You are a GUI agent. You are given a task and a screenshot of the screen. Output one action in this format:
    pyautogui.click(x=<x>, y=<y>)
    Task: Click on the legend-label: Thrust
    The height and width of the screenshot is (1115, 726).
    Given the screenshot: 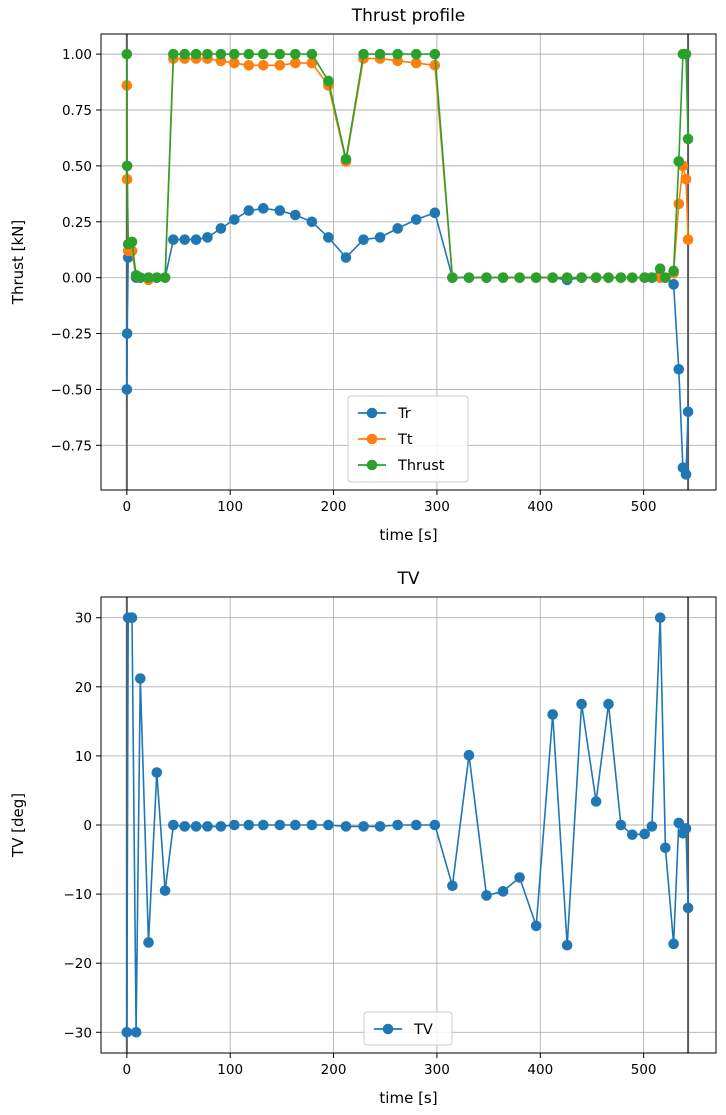 What is the action you would take?
    pyautogui.click(x=421, y=466)
    